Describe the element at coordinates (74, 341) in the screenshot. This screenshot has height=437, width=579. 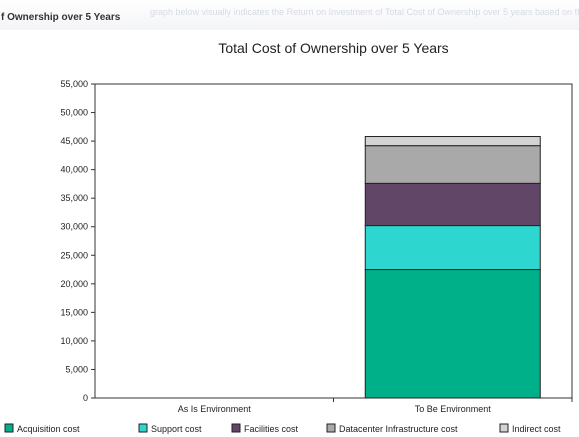
I see `y-tick-label: 10,000` at that location.